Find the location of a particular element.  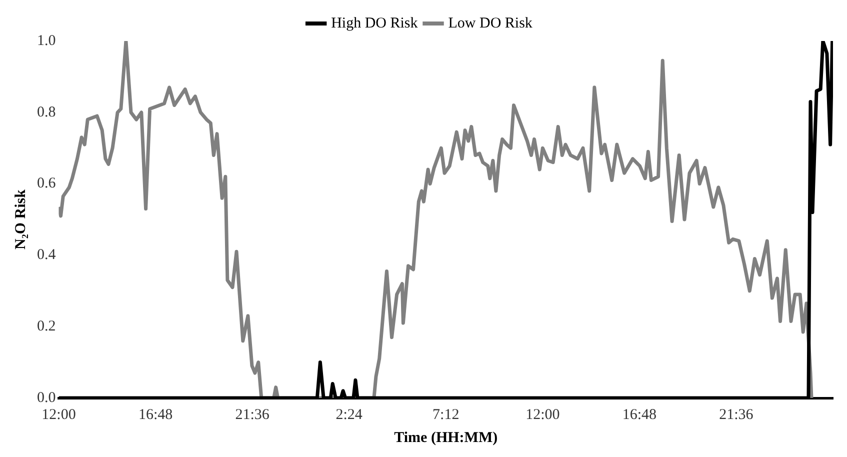

legend-label: Low DO Risk is located at coordinates (490, 23).